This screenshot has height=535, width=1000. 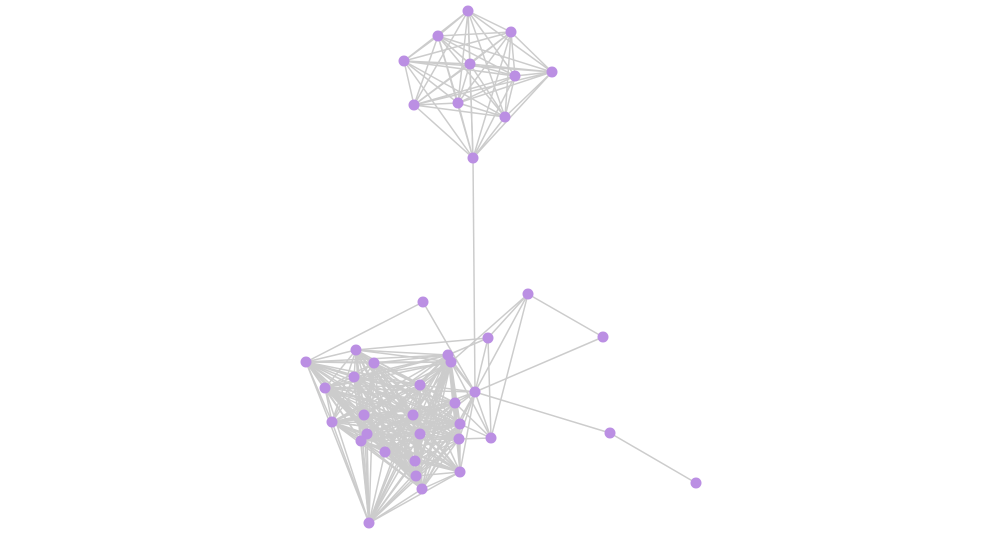 What do you see at coordinates (332, 422) in the screenshot?
I see `node-b16` at bounding box center [332, 422].